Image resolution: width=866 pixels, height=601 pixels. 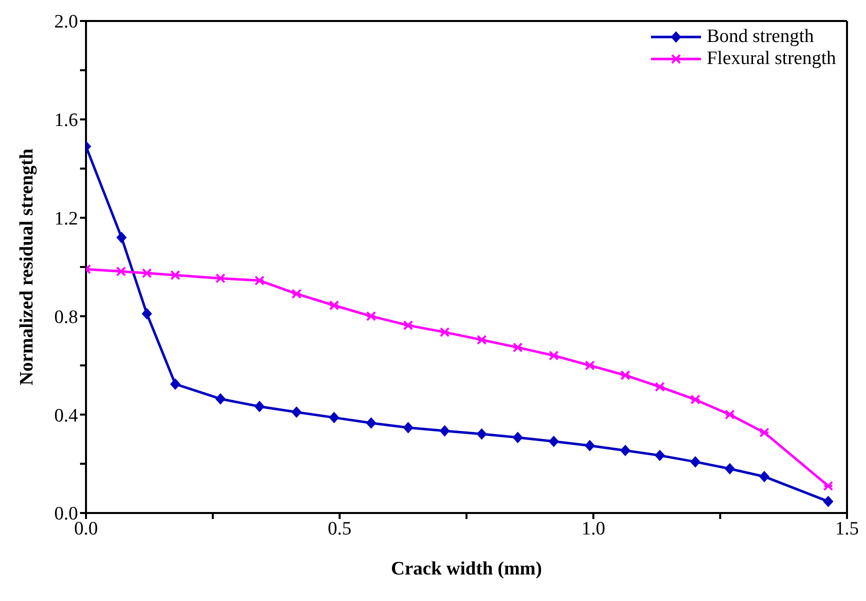 I want to click on y-tick-label: 1.2, so click(x=66, y=219).